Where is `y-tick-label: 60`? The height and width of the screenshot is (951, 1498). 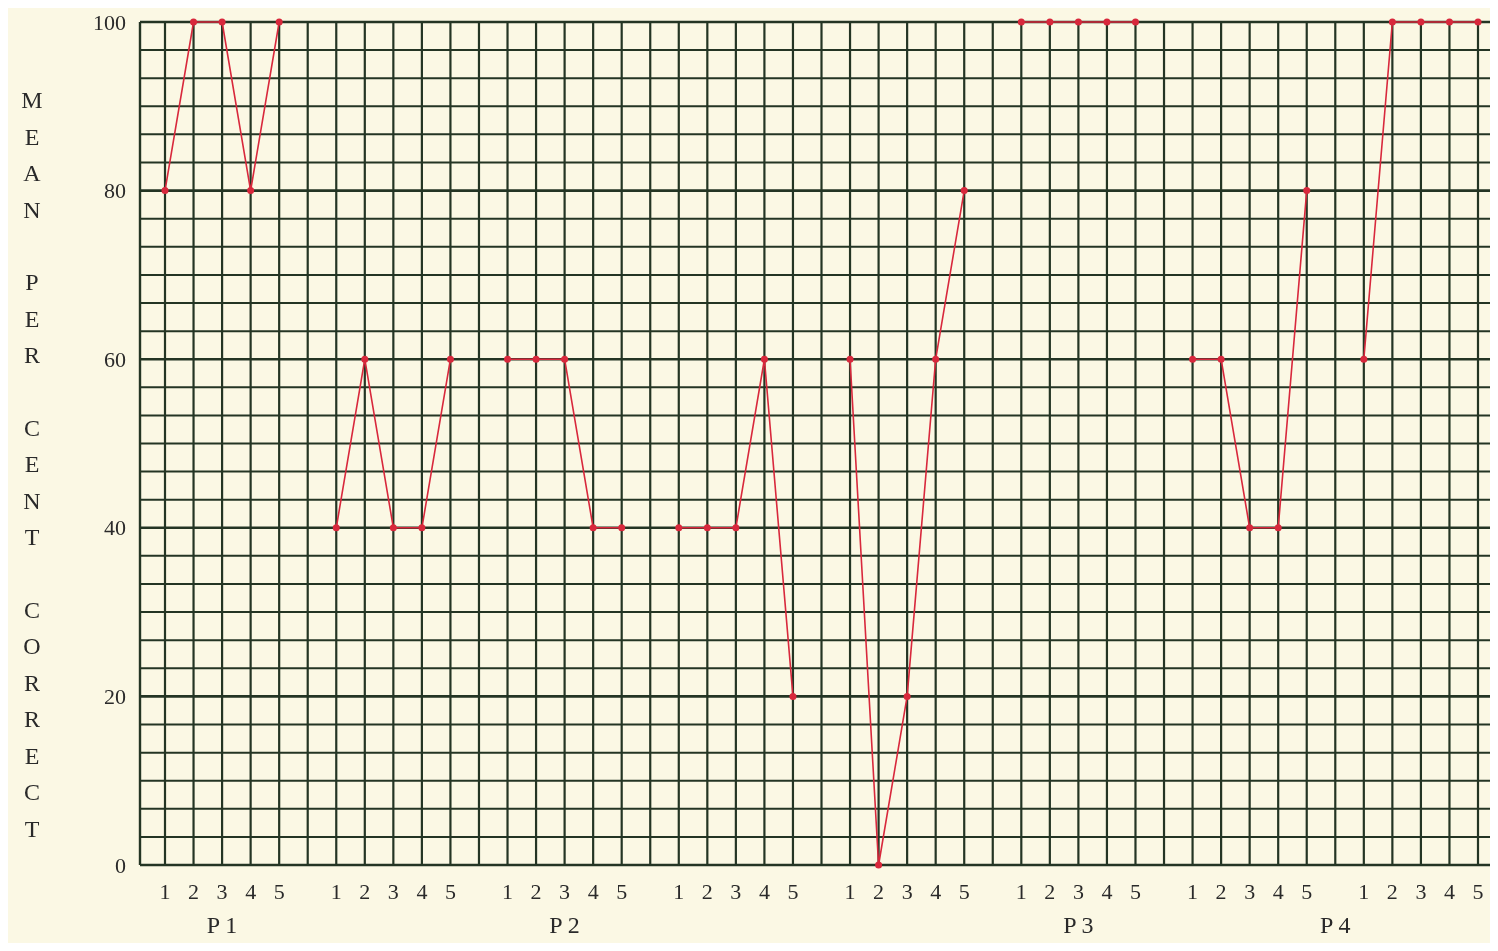 y-tick-label: 60 is located at coordinates (115, 359).